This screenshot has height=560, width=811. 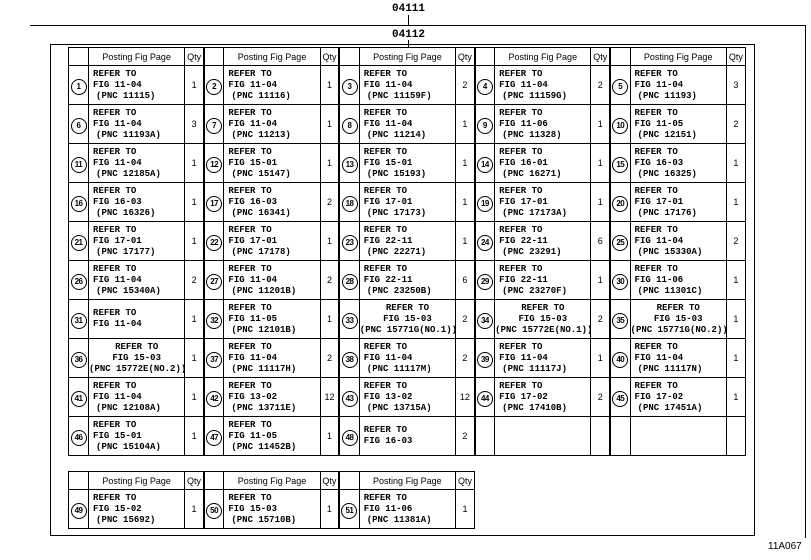 What do you see at coordinates (408, 329) in the screenshot?
I see `reference-line: (PNC 15771G(NO.1))` at bounding box center [408, 329].